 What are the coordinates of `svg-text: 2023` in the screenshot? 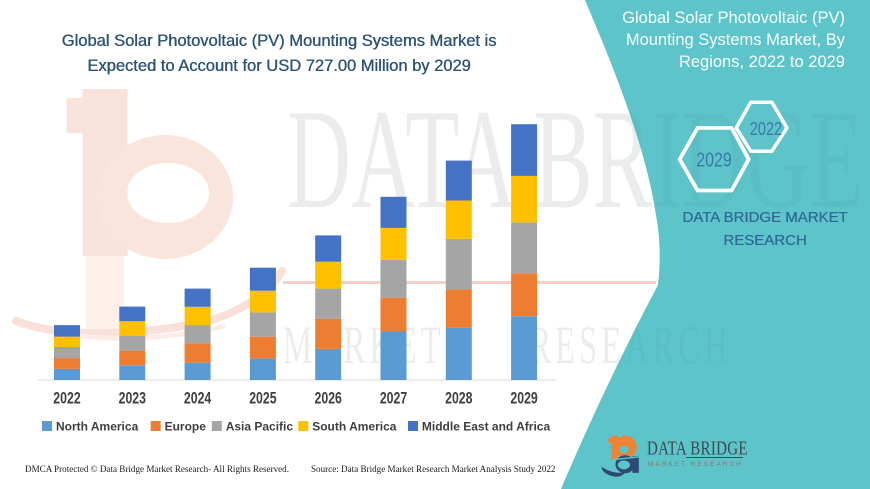 It's located at (132, 399).